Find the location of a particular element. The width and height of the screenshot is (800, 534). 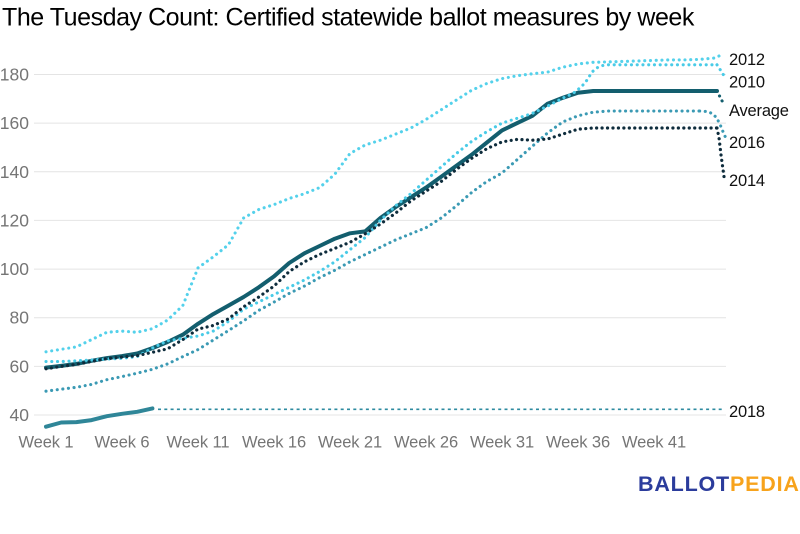

svg-text: Week 41 is located at coordinates (654, 443).